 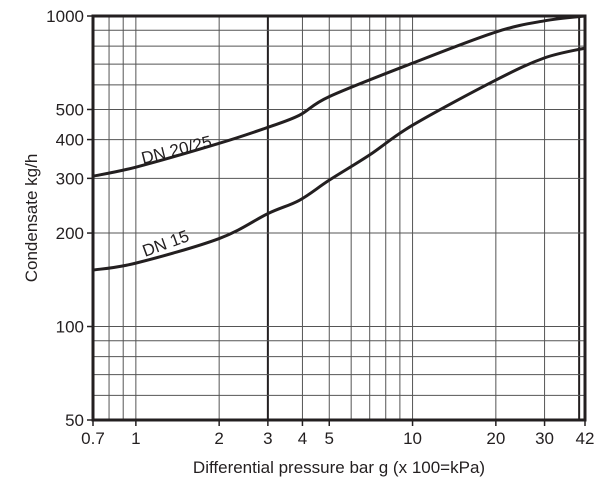 I want to click on x-tick-label: 42, so click(x=585, y=438).